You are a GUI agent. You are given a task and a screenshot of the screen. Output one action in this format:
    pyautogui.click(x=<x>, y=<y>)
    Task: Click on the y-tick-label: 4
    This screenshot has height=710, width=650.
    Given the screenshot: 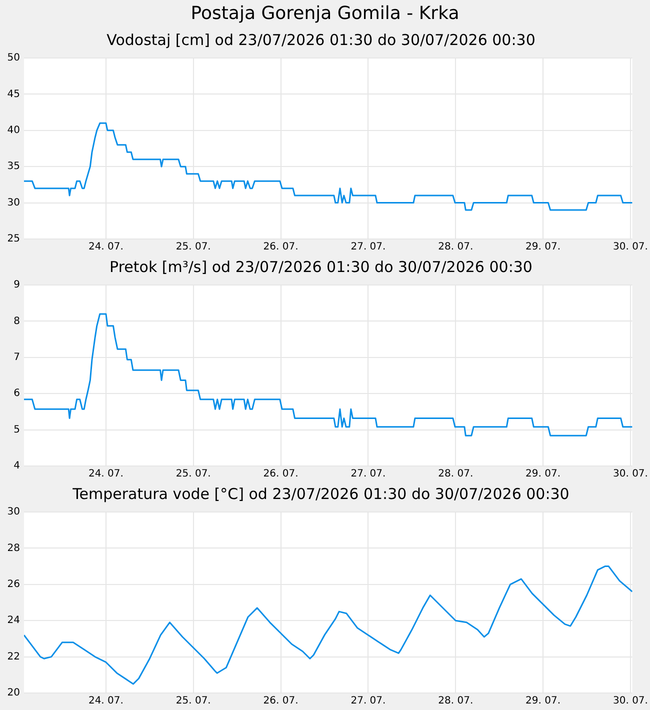 What is the action you would take?
    pyautogui.click(x=17, y=466)
    